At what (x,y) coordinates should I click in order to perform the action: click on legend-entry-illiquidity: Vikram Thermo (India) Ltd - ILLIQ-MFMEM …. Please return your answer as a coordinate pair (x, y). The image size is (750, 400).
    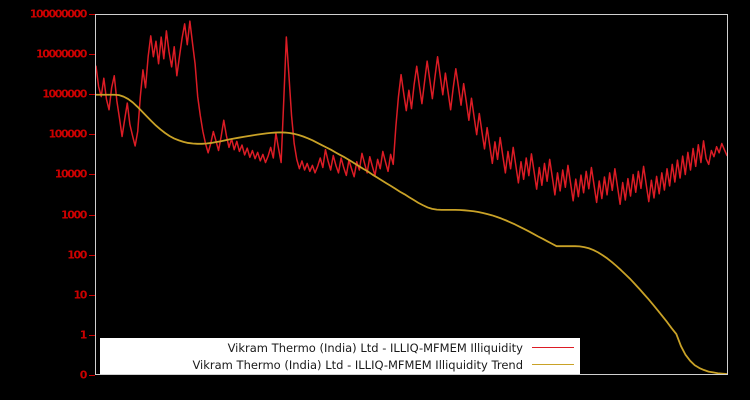
    Looking at the image, I should click on (337, 347).